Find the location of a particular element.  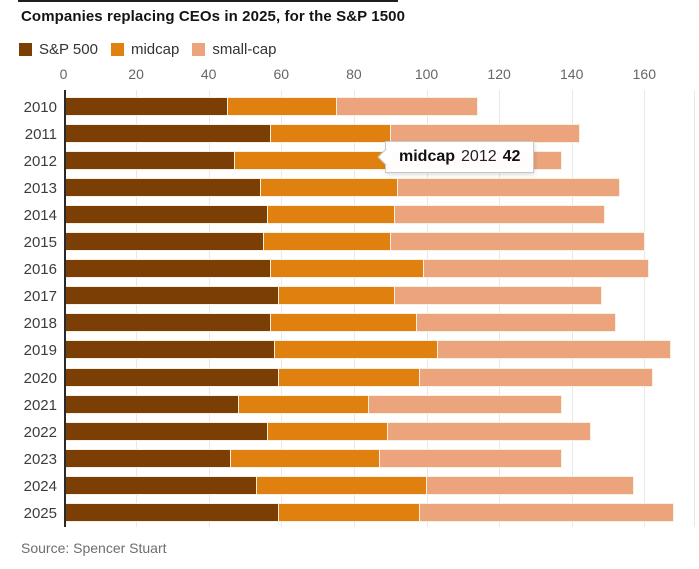

bar-segment-midcap-2018 is located at coordinates (344, 323).